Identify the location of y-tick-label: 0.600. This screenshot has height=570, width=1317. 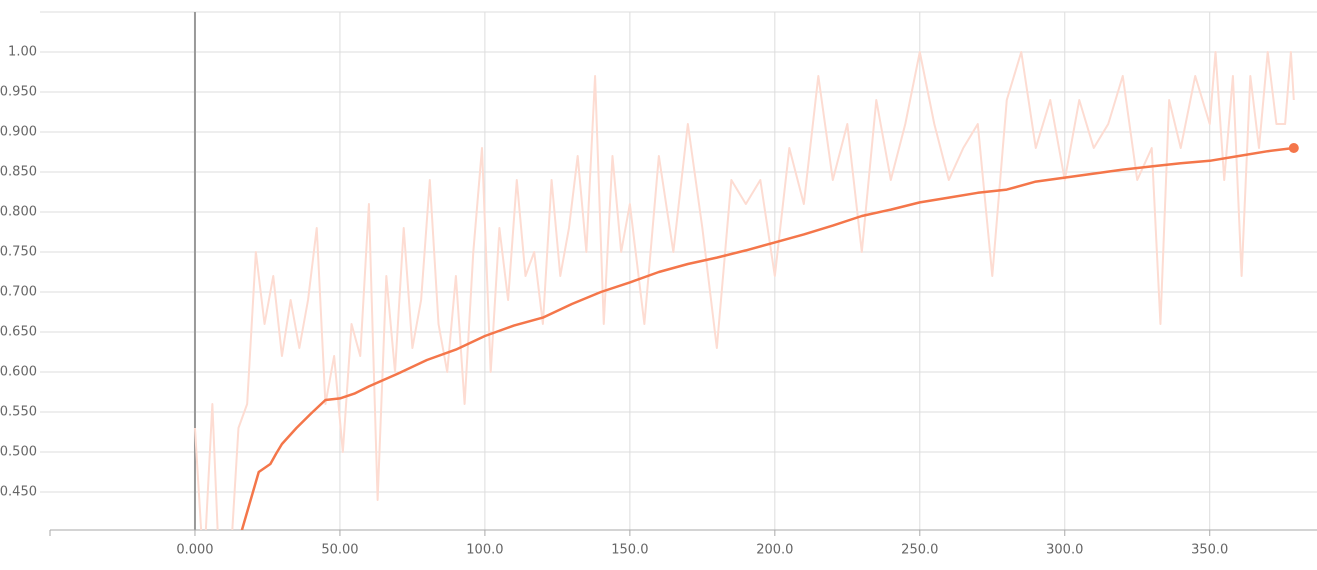
(18, 372).